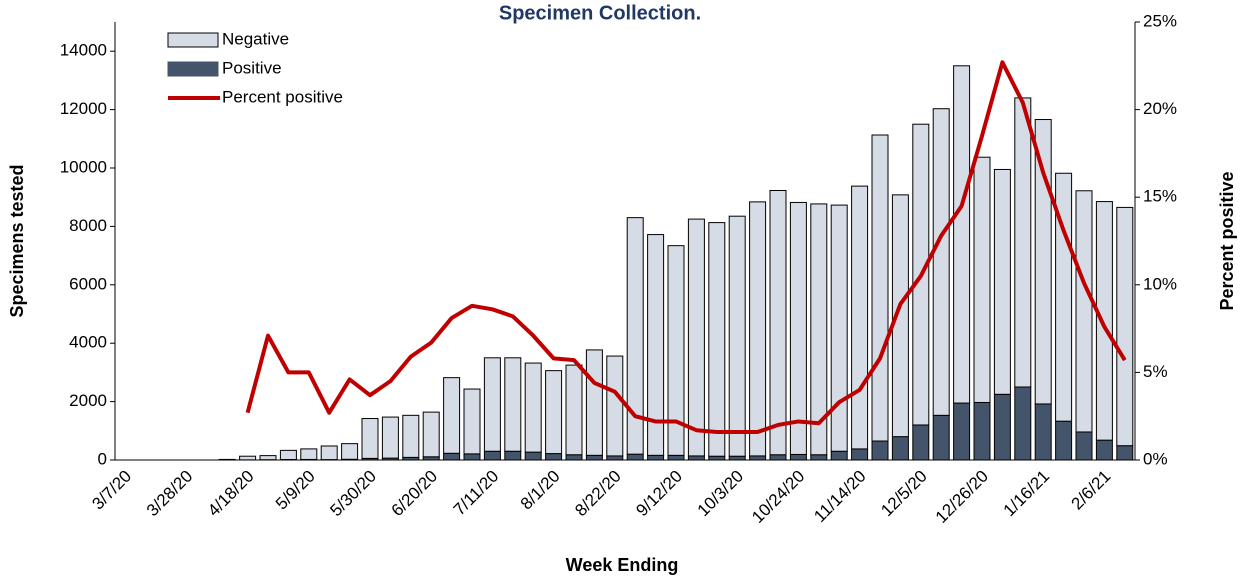 The image size is (1244, 581). I want to click on x-tick-label: 12/26/20, so click(962, 497).